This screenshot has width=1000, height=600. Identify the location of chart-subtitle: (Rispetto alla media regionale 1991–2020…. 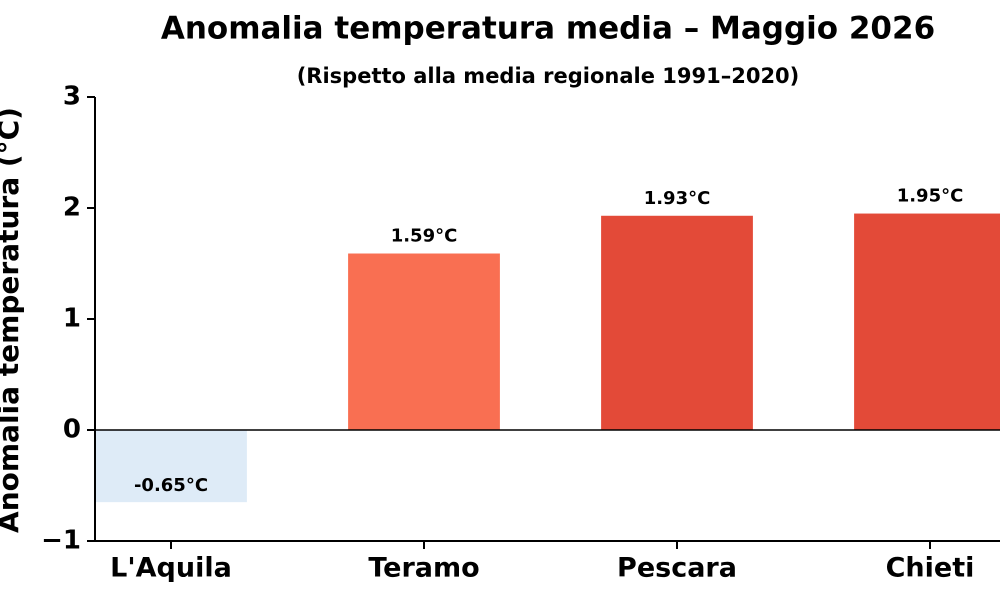
(548, 76).